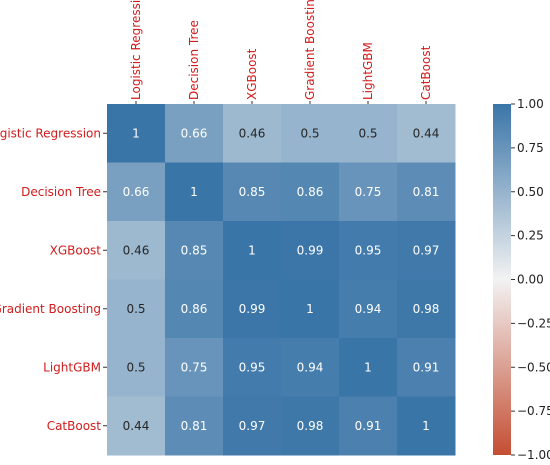  I want to click on colorbar-tick-label: −0.50, so click(533, 367).